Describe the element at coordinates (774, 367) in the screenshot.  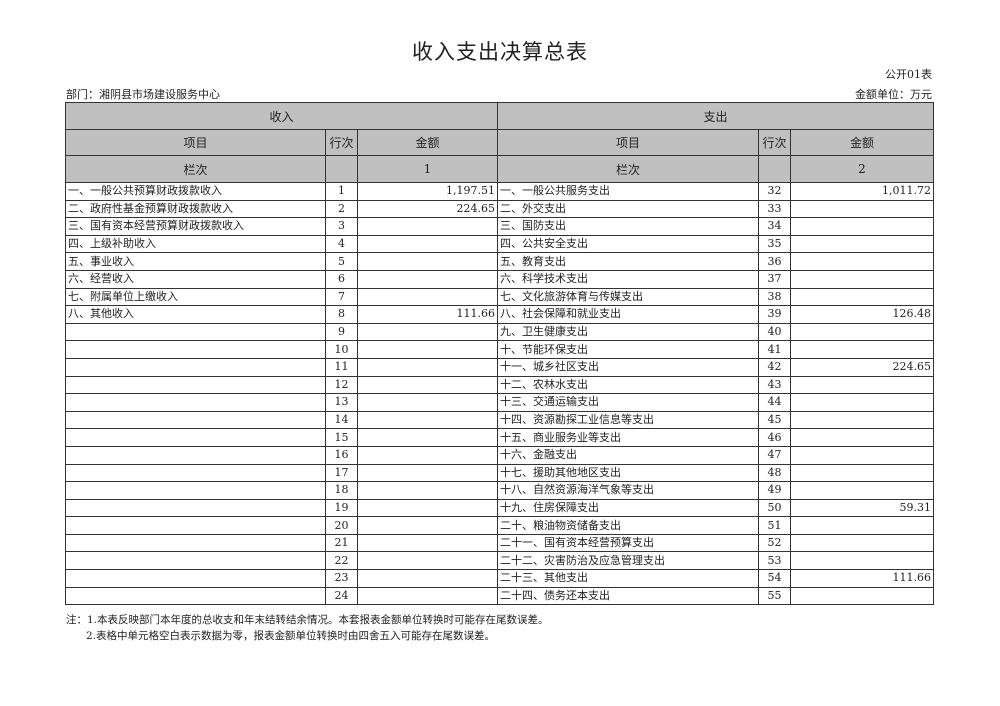
I see `expense-line: 42` at that location.